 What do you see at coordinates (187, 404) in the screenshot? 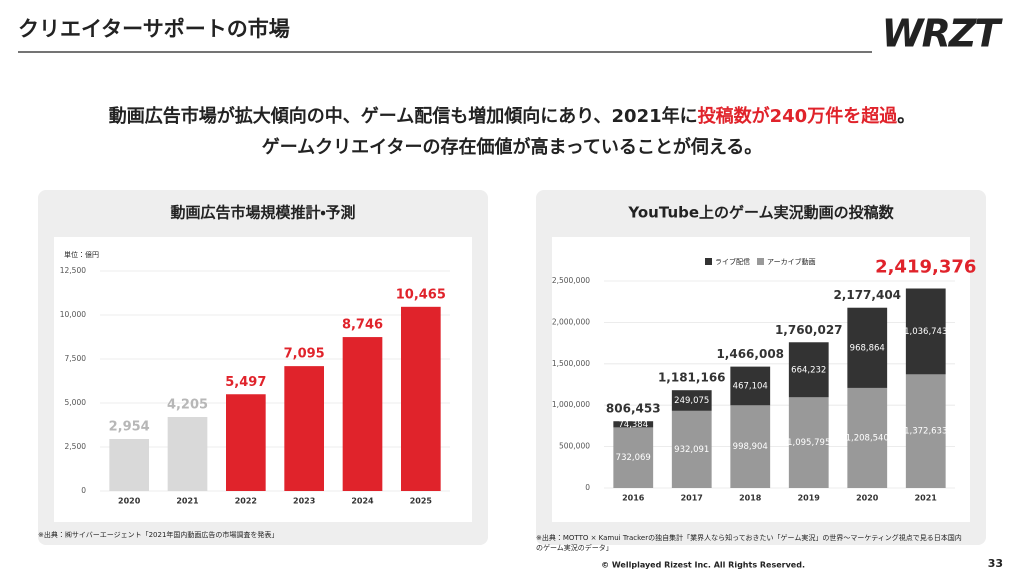
I see `value-label: 4,205` at bounding box center [187, 404].